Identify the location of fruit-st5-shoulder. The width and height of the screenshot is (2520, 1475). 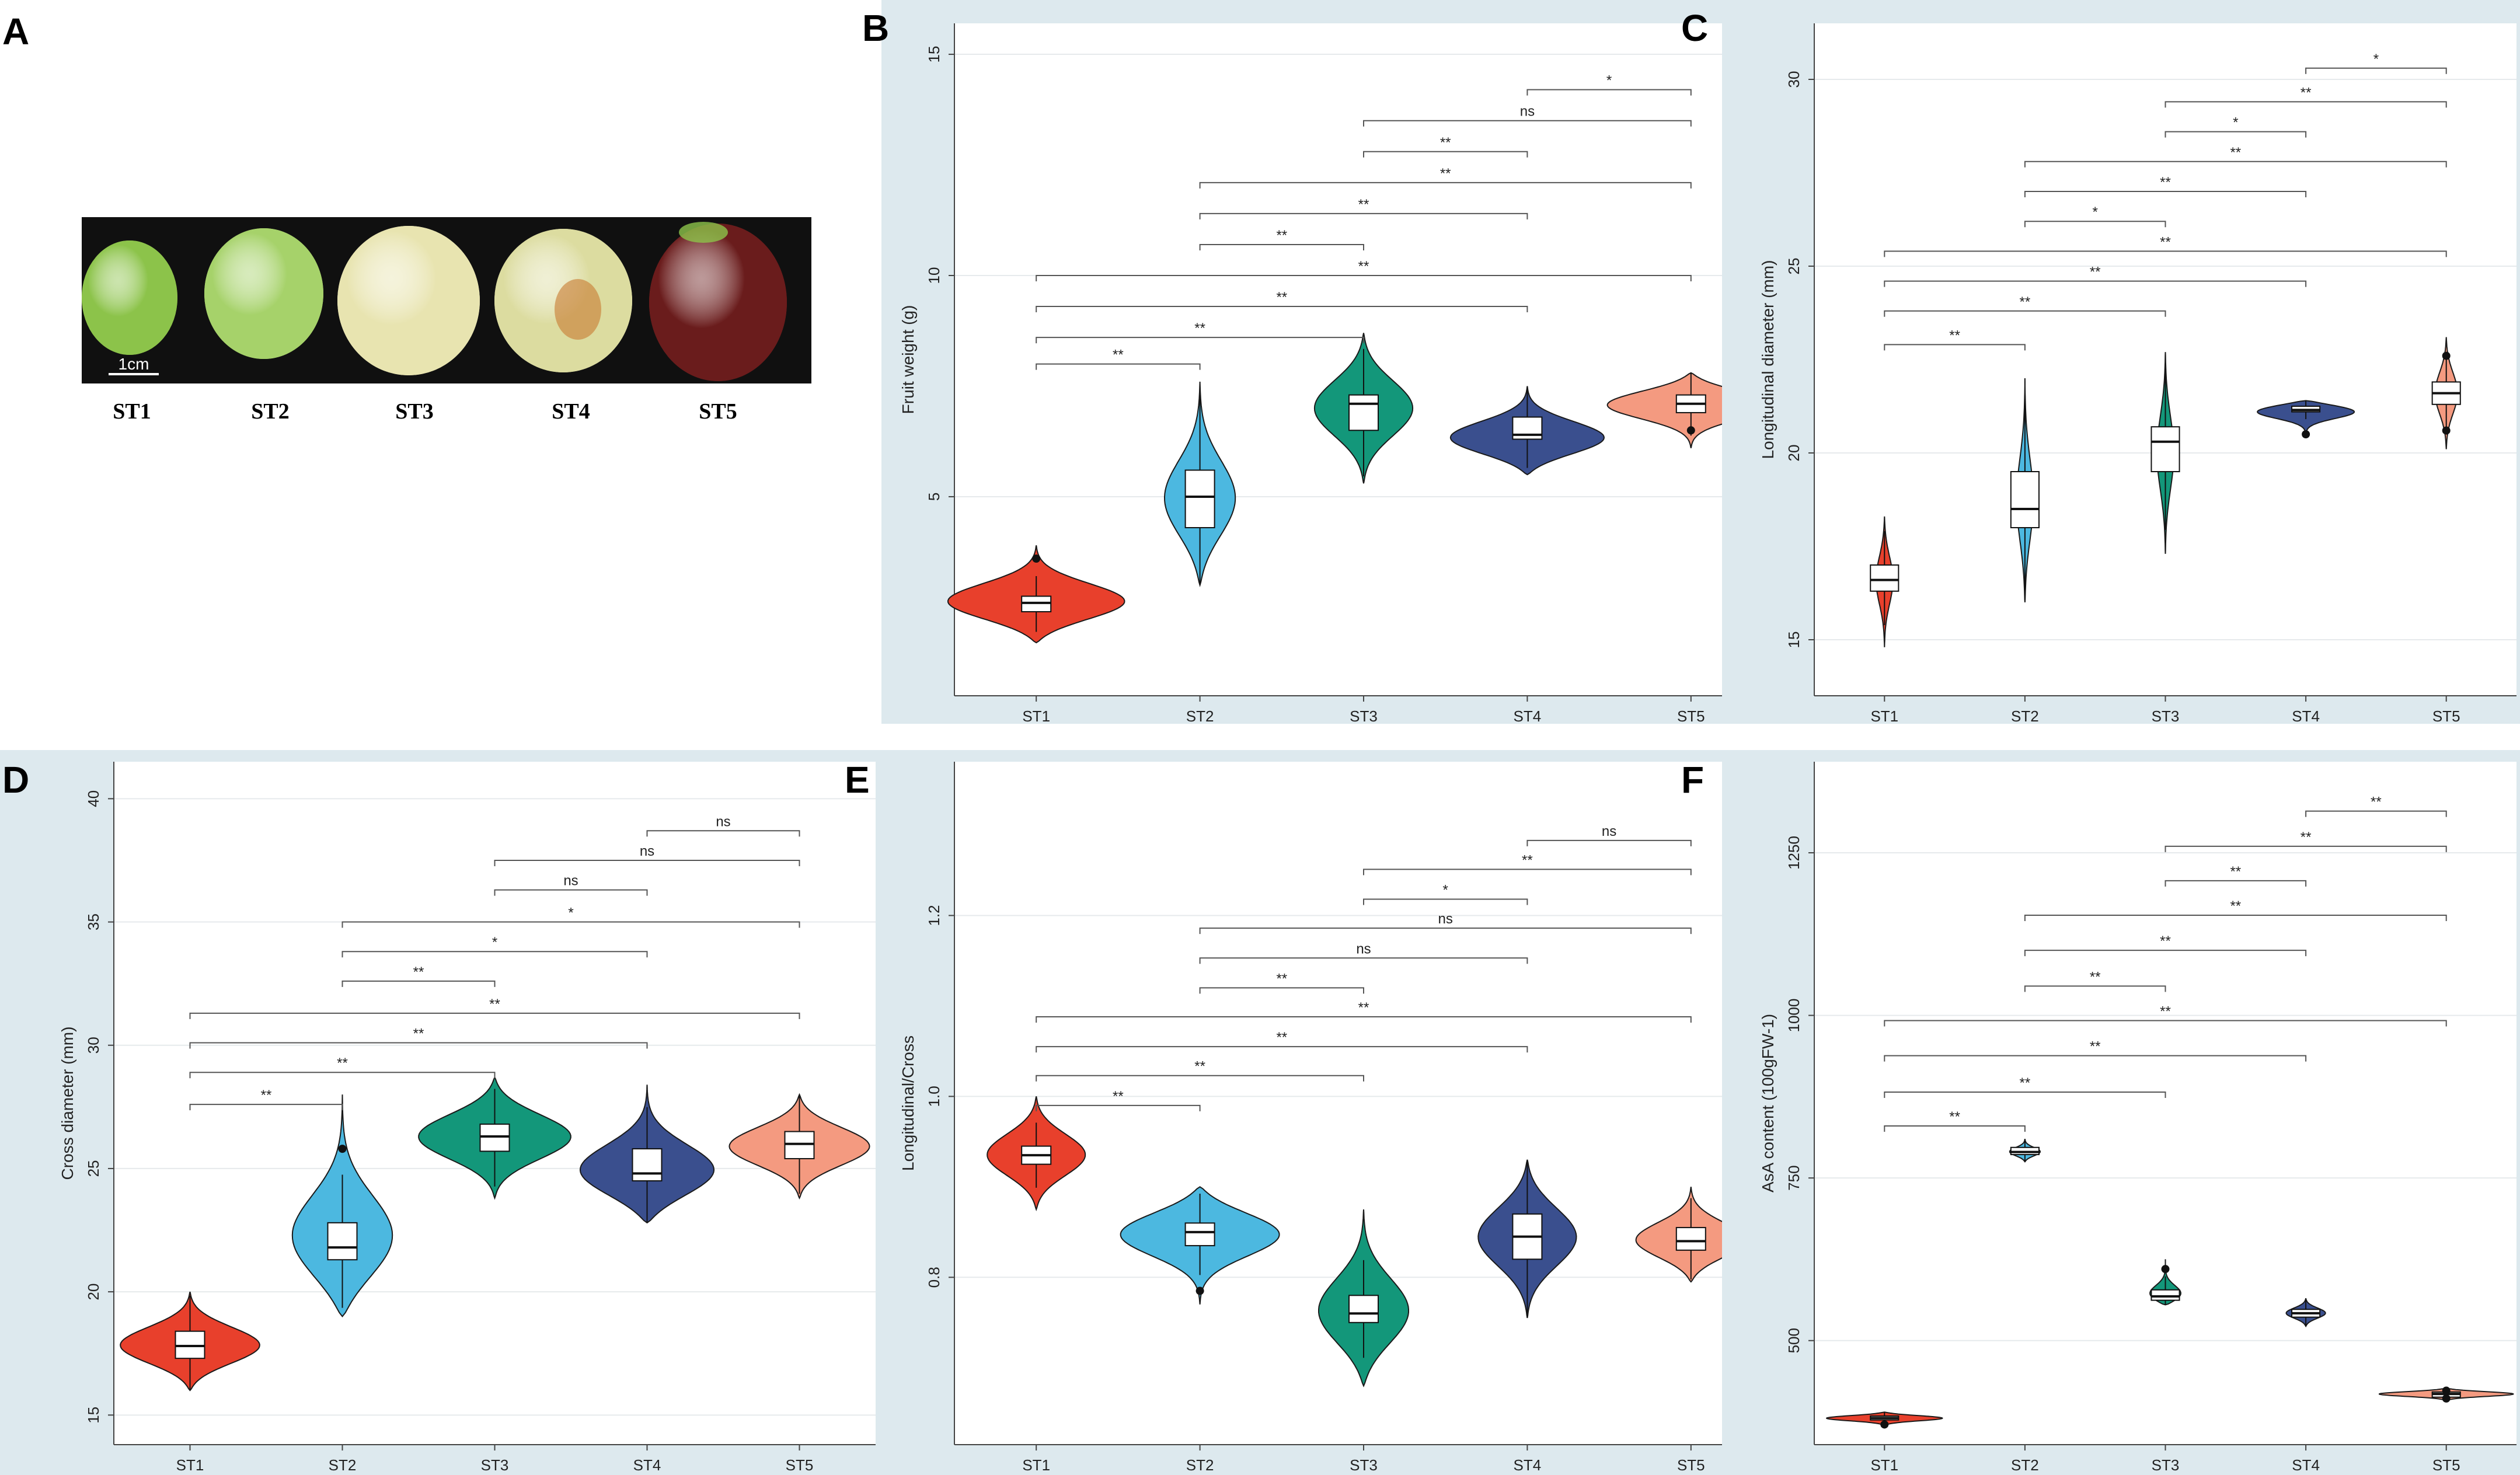
(703, 232).